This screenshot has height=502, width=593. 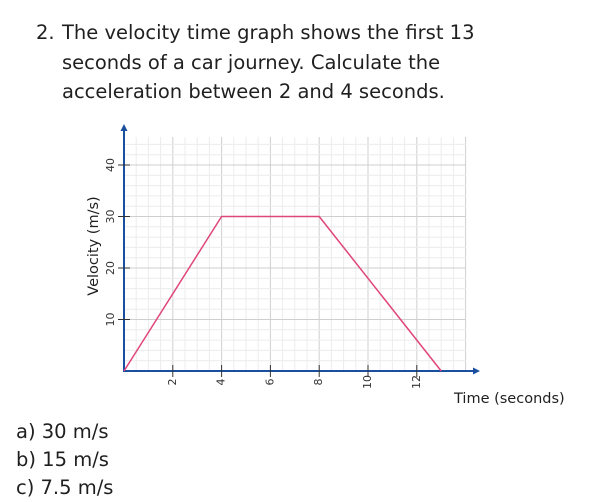 I want to click on question-line-3: acceleration between 2 and 4 seconds., so click(x=253, y=91).